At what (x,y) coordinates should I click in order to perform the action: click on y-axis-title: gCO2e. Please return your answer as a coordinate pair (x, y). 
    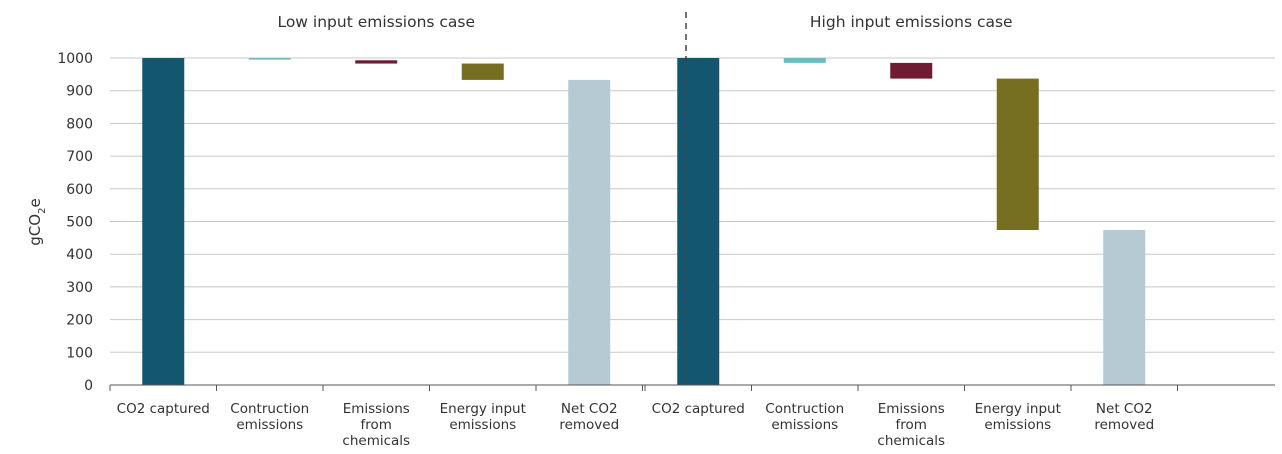
    Looking at the image, I should click on (37, 221).